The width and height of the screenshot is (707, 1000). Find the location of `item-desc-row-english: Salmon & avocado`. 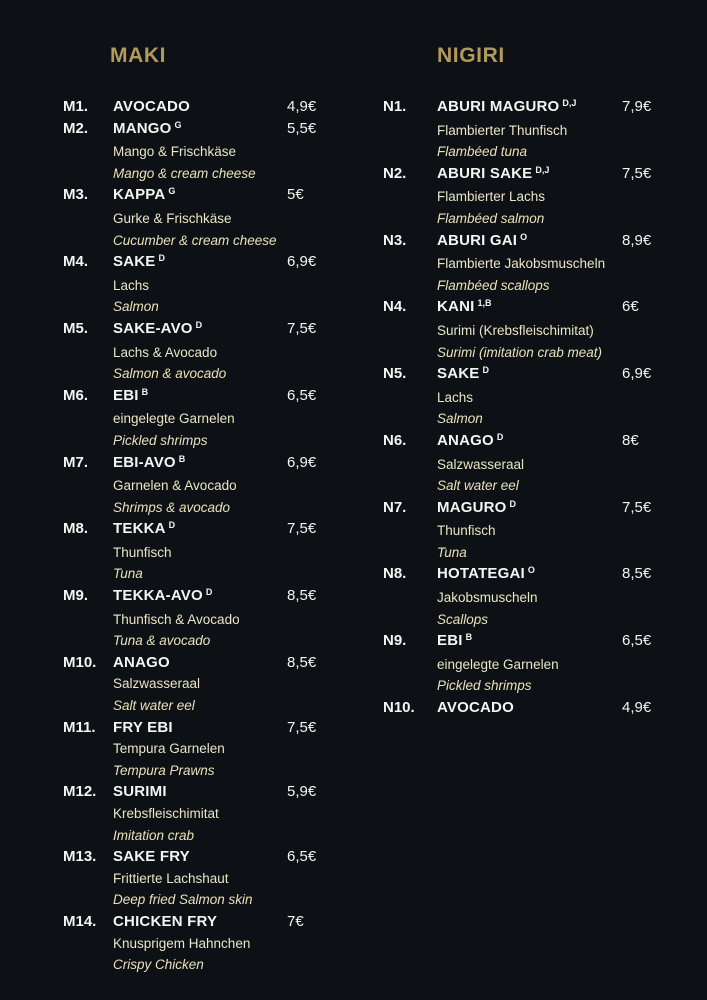

item-desc-row-english: Salmon & avocado is located at coordinates (213, 374).